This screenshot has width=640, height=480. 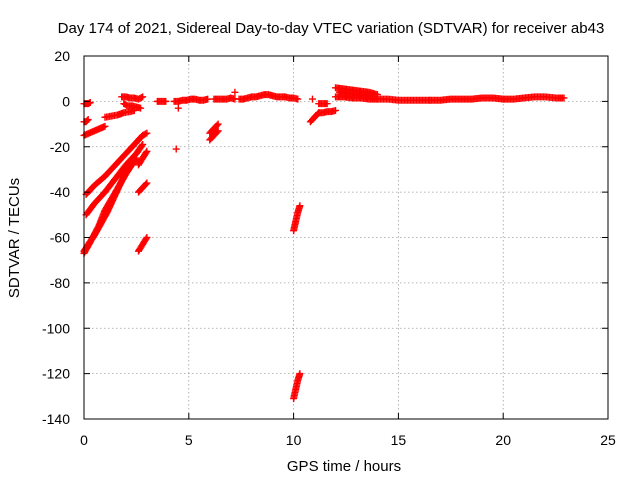 I want to click on x-tick-label: 5, so click(x=189, y=440).